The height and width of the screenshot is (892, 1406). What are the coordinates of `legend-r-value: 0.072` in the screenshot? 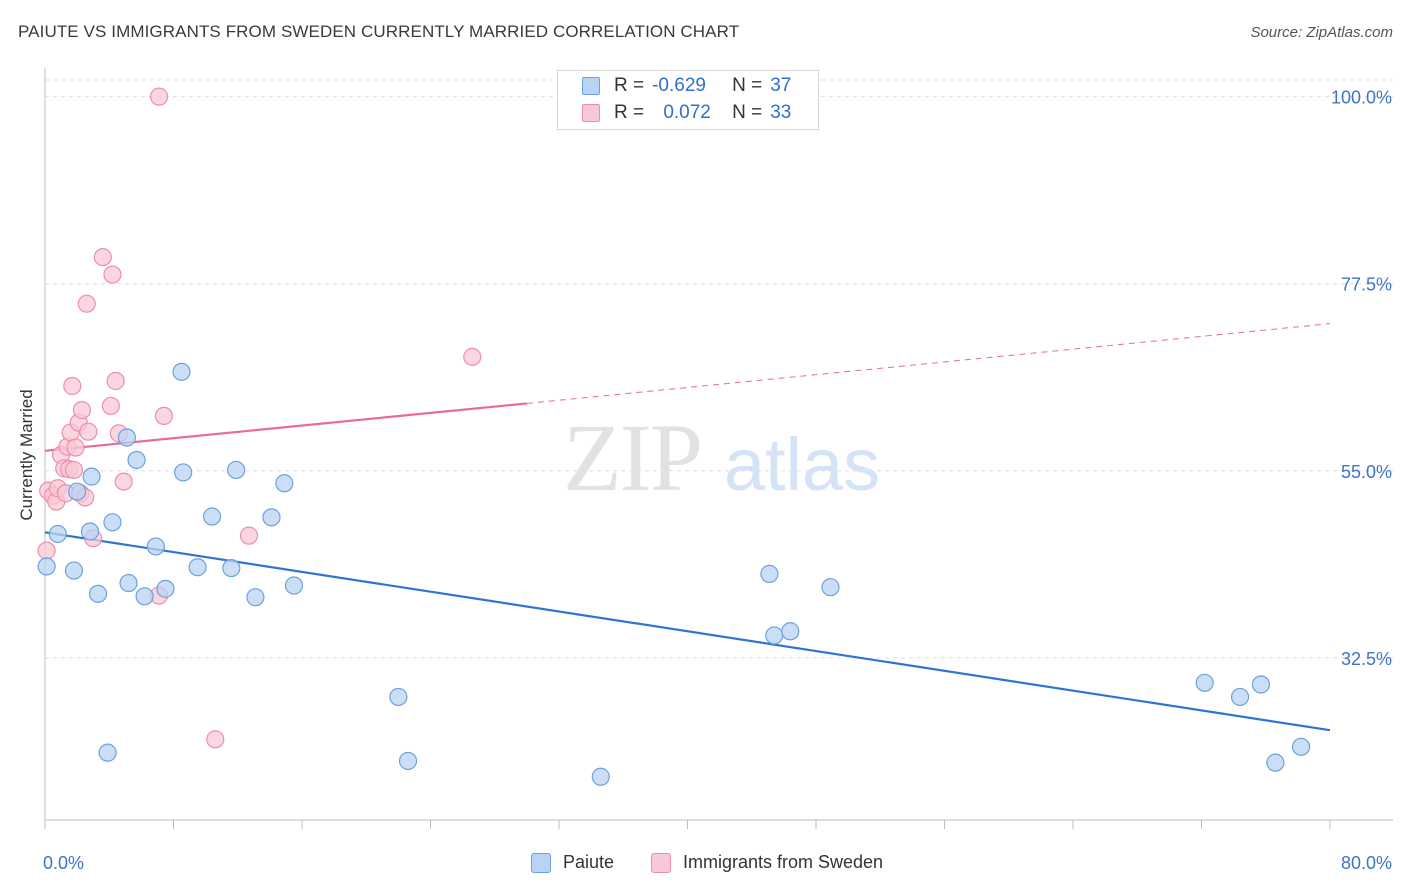 It's located at (687, 112).